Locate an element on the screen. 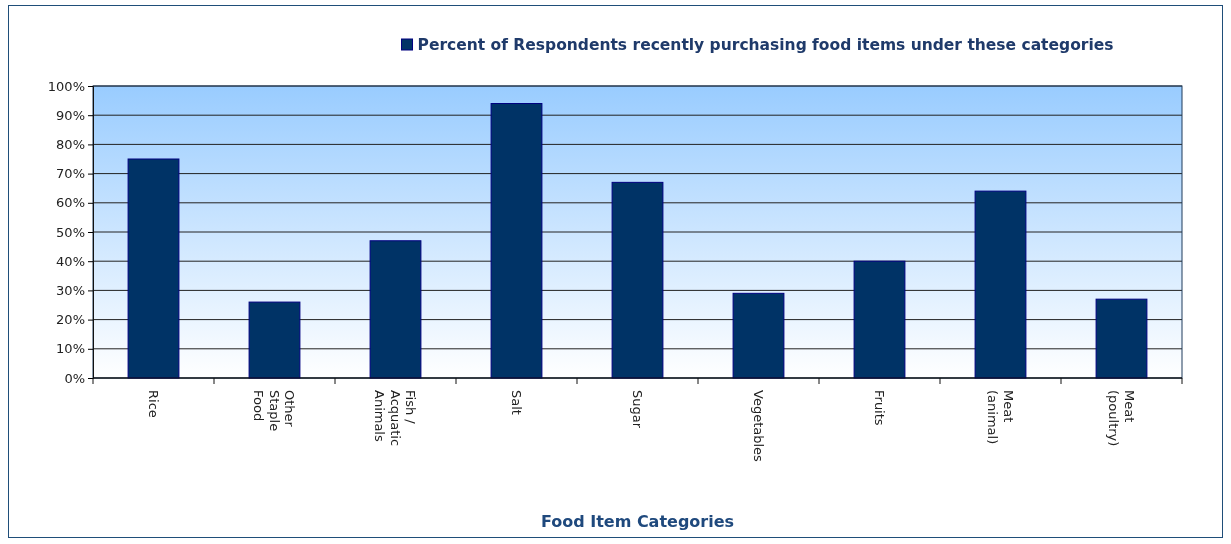 The width and height of the screenshot is (1231, 544). x-axis-title: Food Item Categories is located at coordinates (637, 521).